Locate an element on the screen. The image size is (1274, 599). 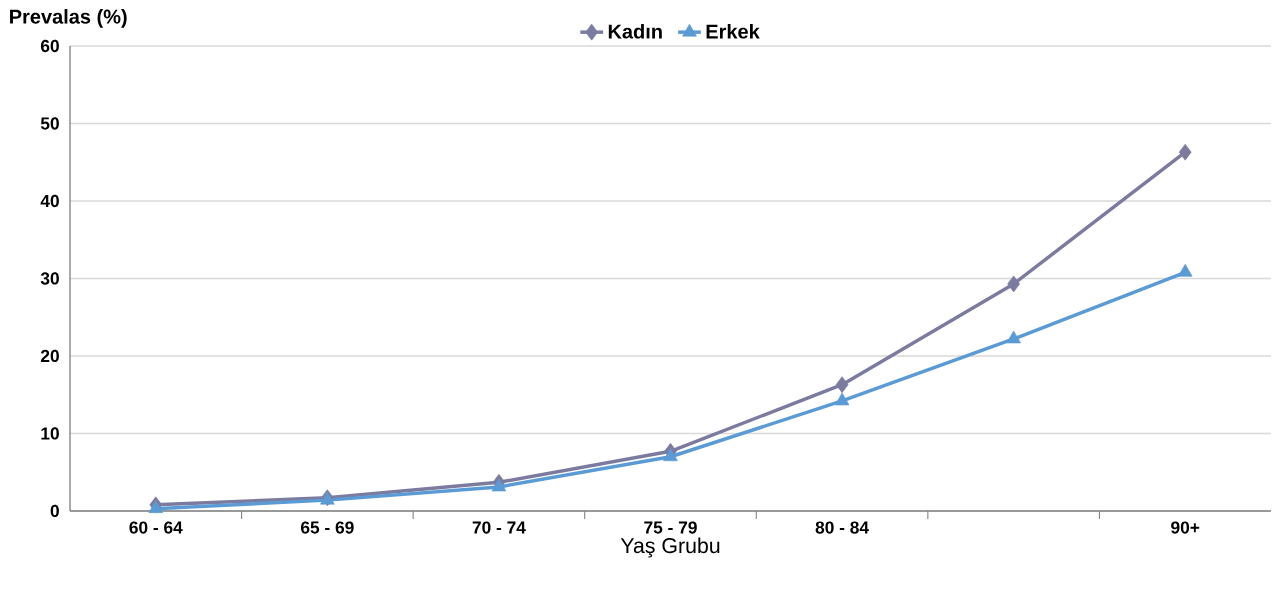
y-tick-label: 60 is located at coordinates (49, 46).